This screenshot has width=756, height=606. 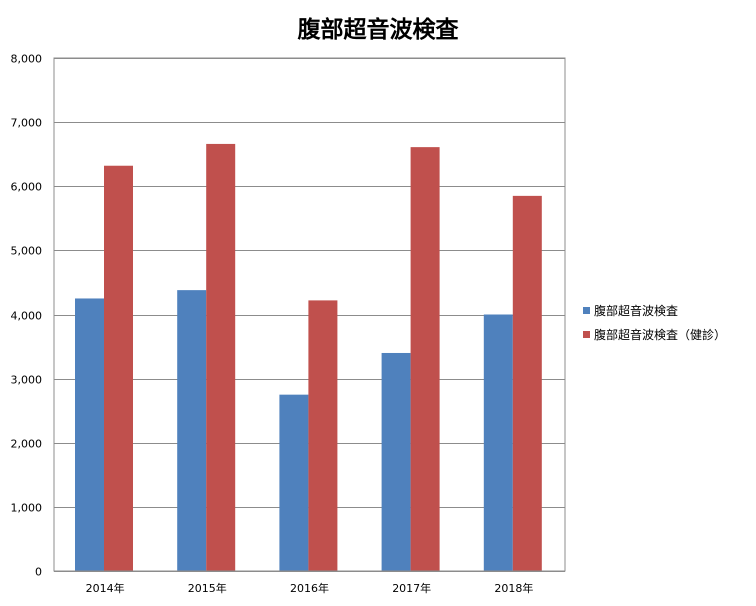 I want to click on y-tick-label: 3,000, so click(x=27, y=380).